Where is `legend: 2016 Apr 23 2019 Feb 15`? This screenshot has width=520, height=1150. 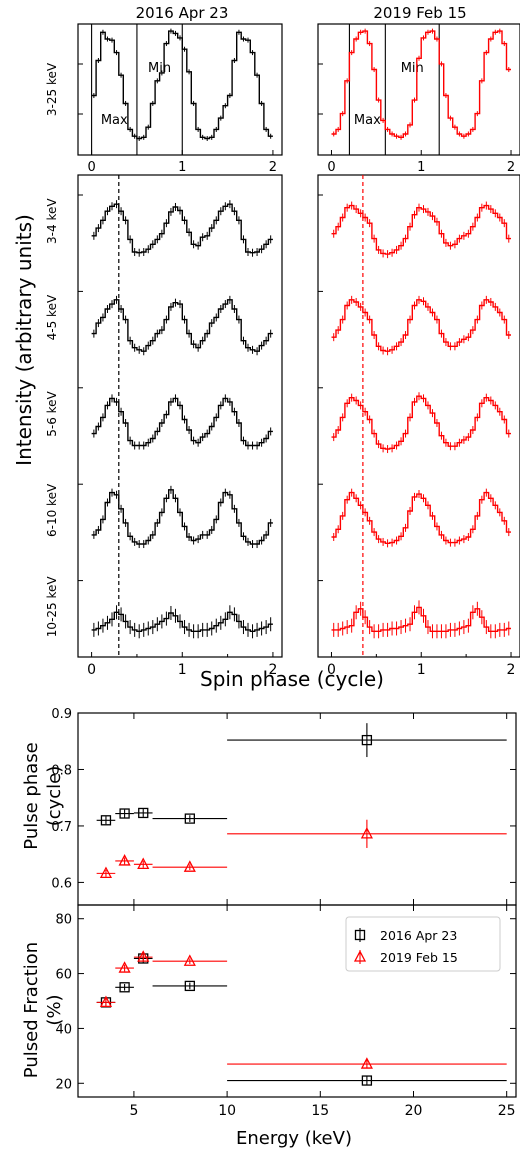 legend: 2016 Apr 23 2019 Feb 15 is located at coordinates (423, 944).